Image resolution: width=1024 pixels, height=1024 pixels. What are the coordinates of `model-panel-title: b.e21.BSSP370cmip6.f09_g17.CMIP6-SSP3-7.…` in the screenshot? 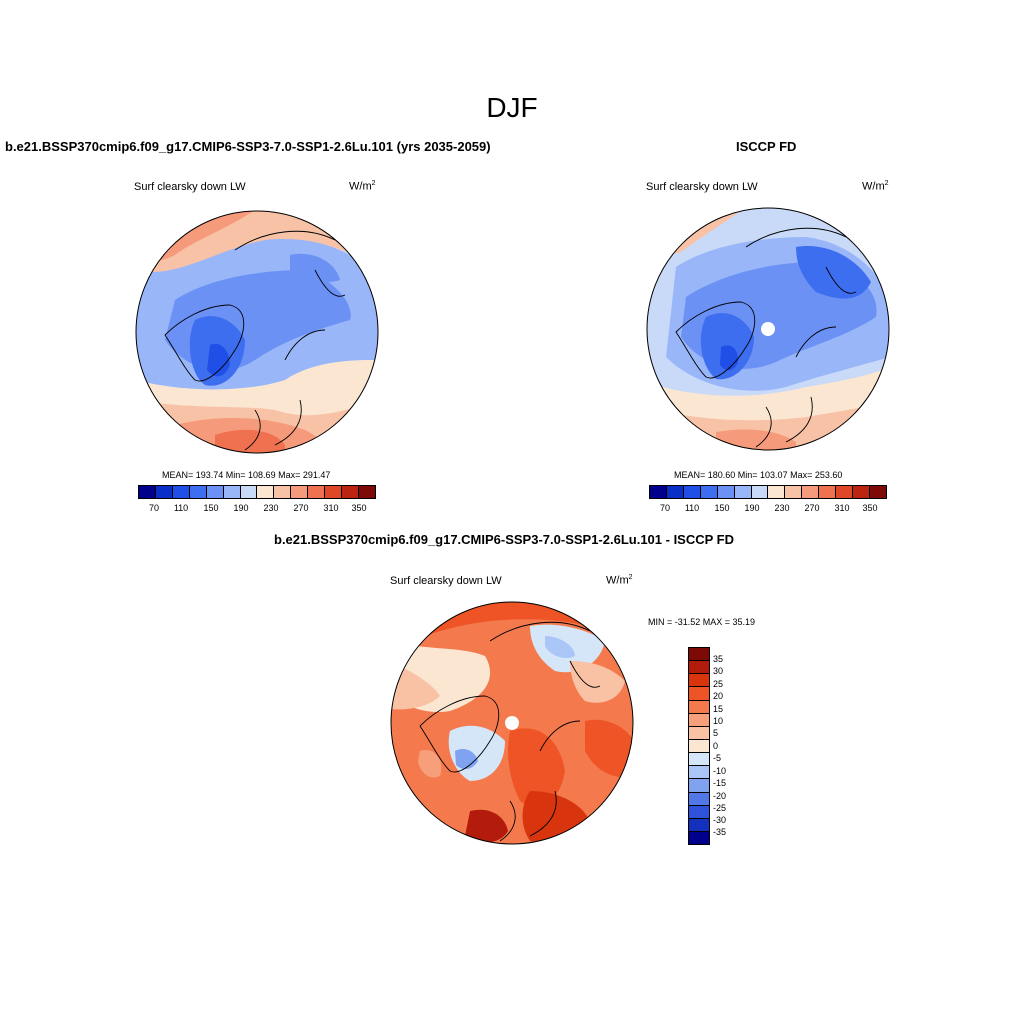 It's located at (248, 146).